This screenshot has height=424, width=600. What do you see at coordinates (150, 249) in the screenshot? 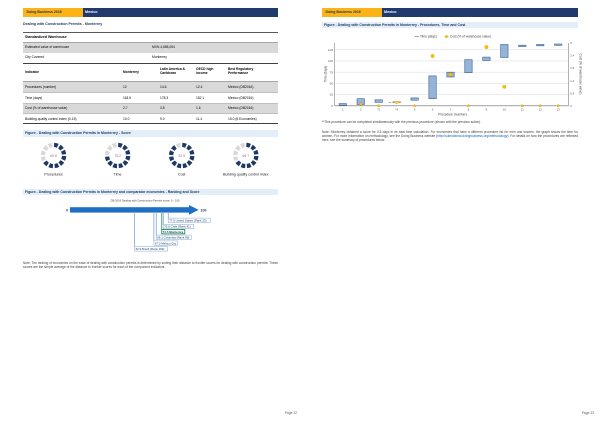
I see `svg-text: 52.9 Brazil (Rank 169)` at bounding box center [150, 249].